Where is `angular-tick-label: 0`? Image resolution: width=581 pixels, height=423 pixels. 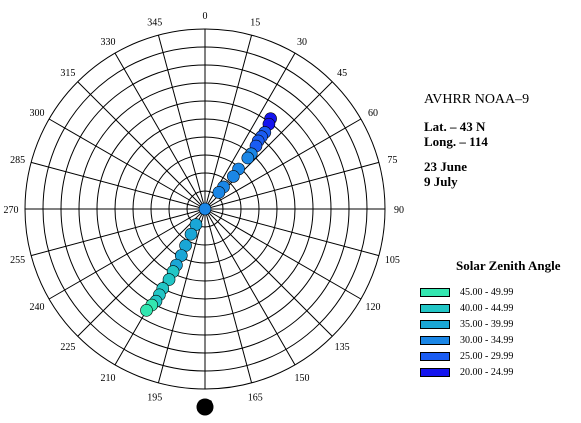 angular-tick-label: 0 is located at coordinates (205, 16).